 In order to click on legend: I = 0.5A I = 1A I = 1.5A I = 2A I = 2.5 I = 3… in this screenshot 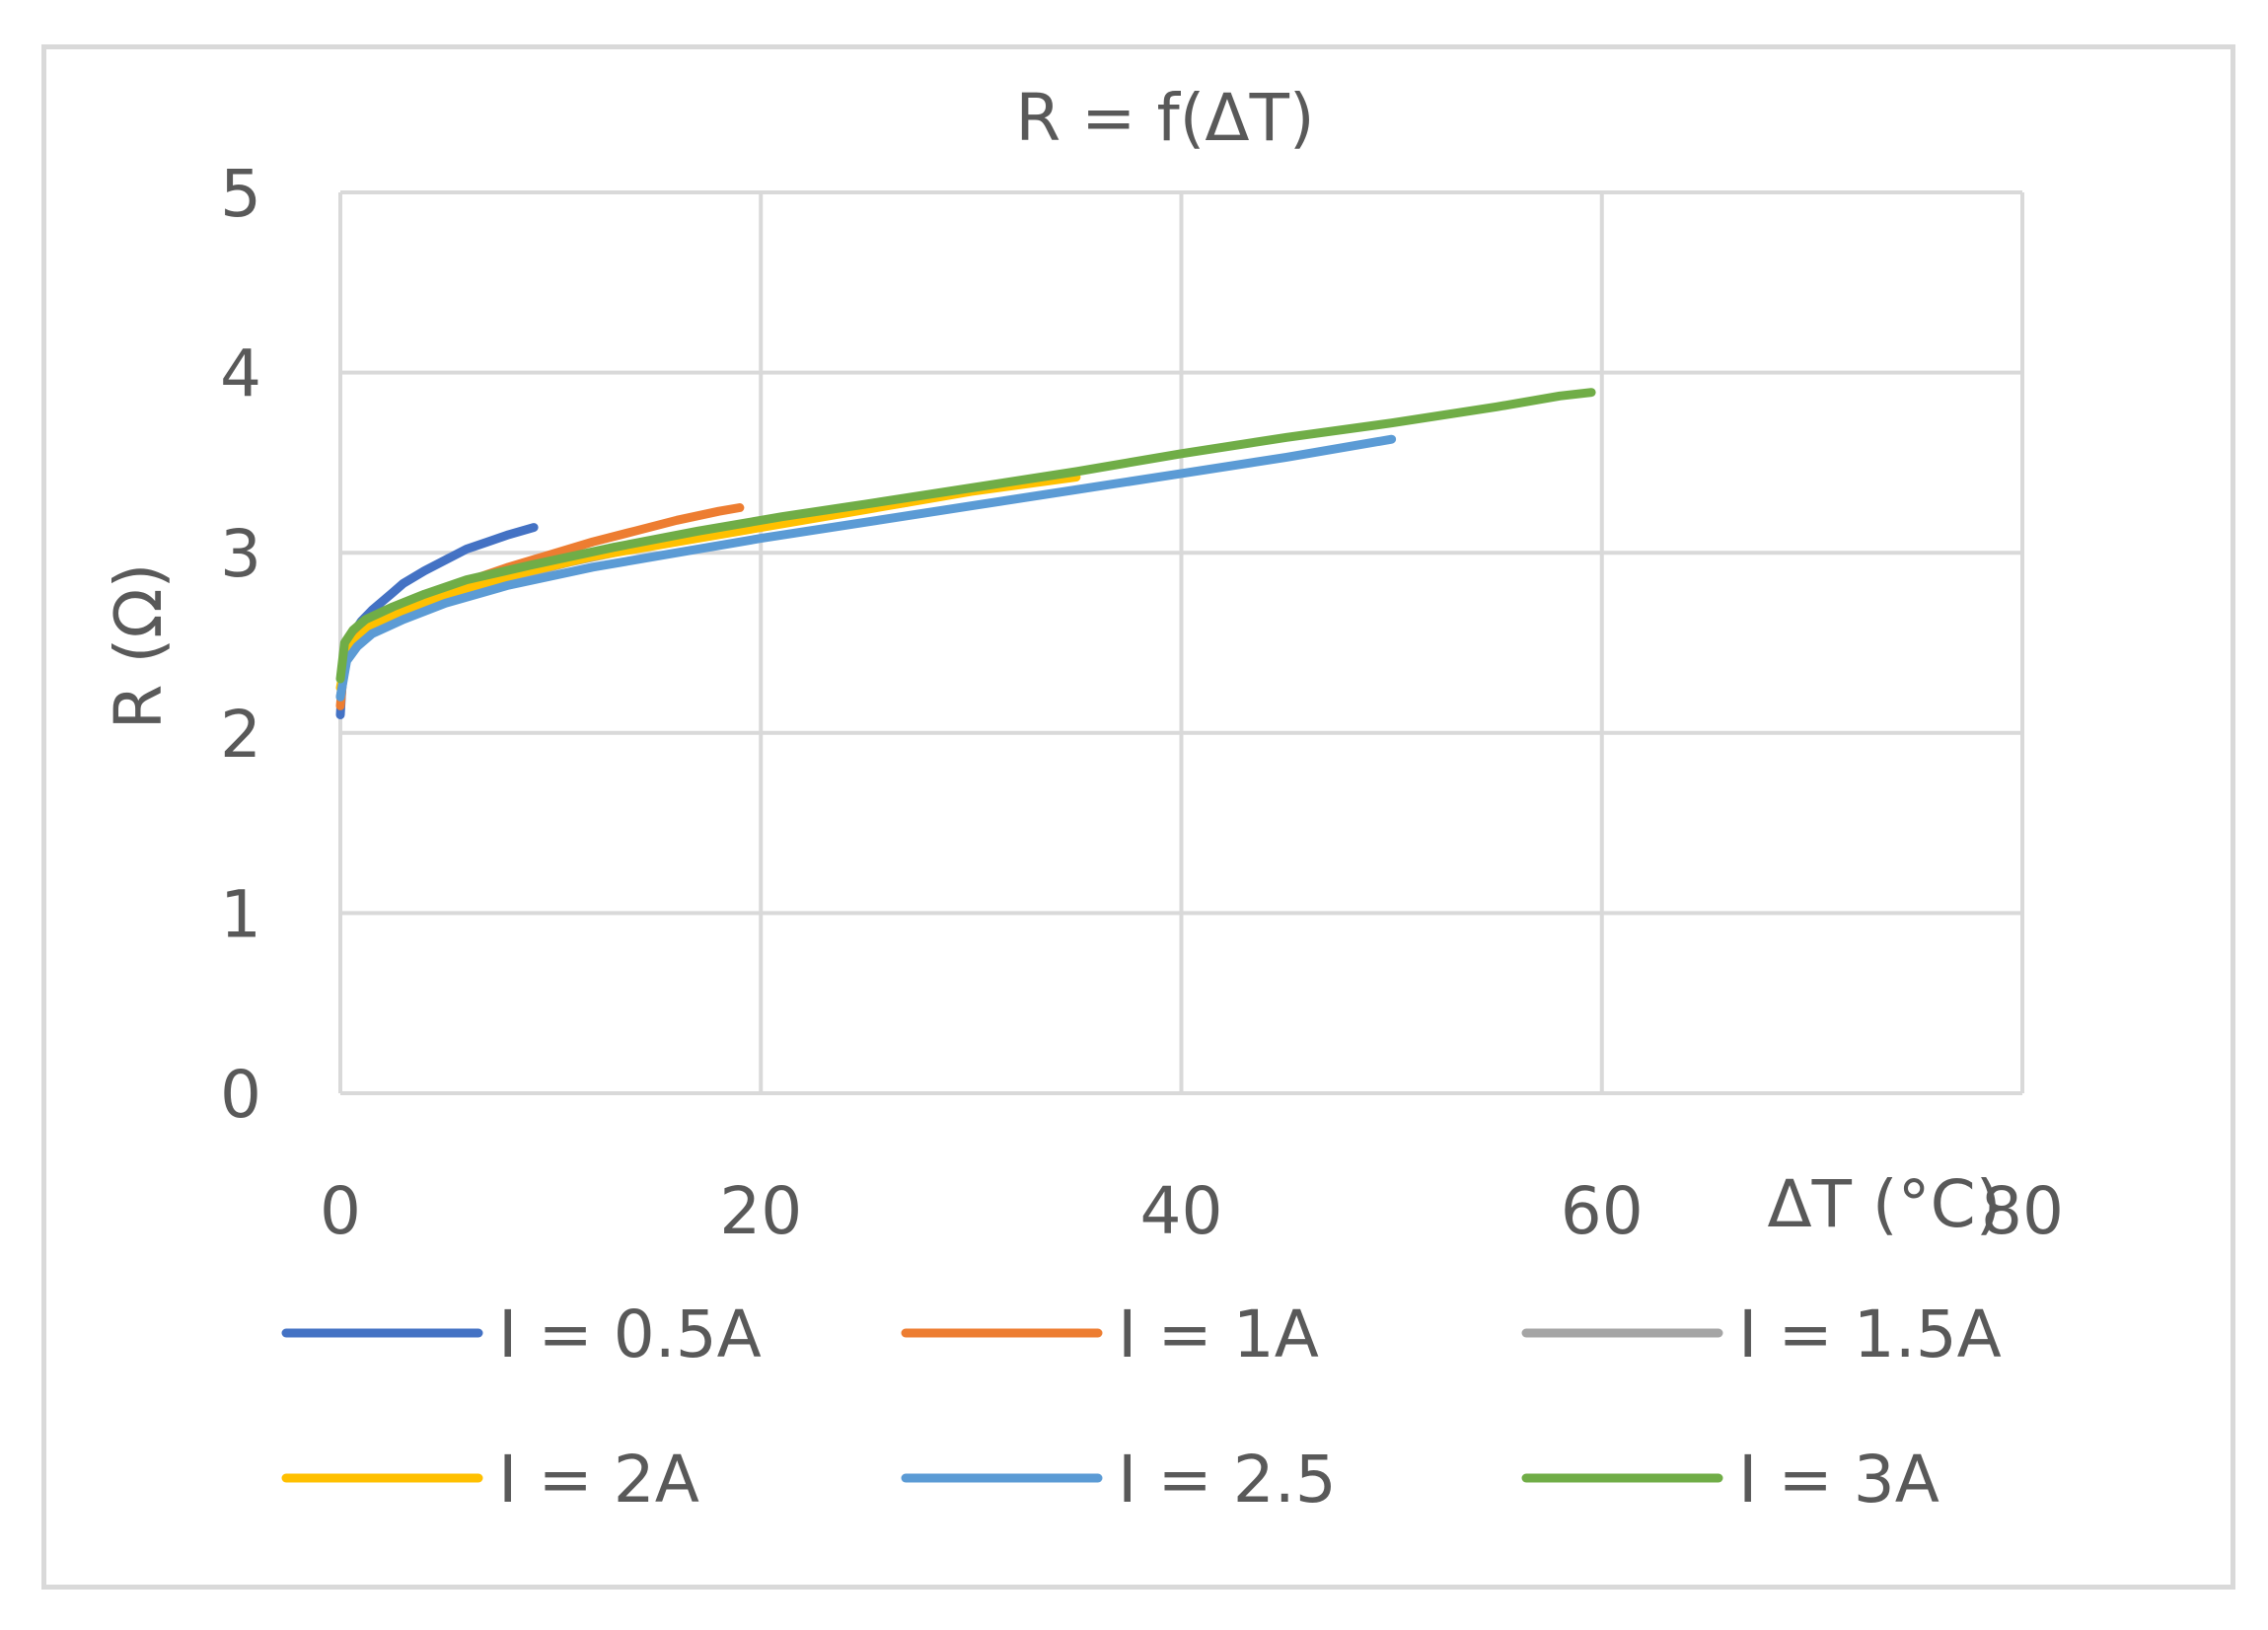, I will do `click(1141, 1407)`.